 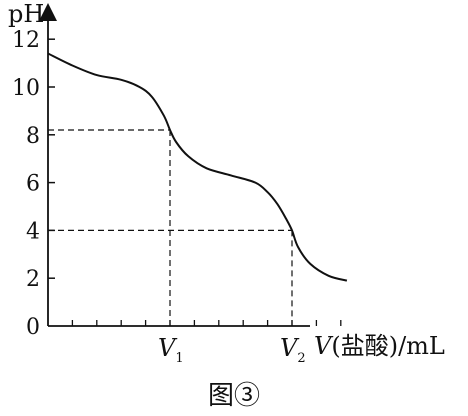 What do you see at coordinates (26, 14) in the screenshot?
I see `y-axis-label: pH` at bounding box center [26, 14].